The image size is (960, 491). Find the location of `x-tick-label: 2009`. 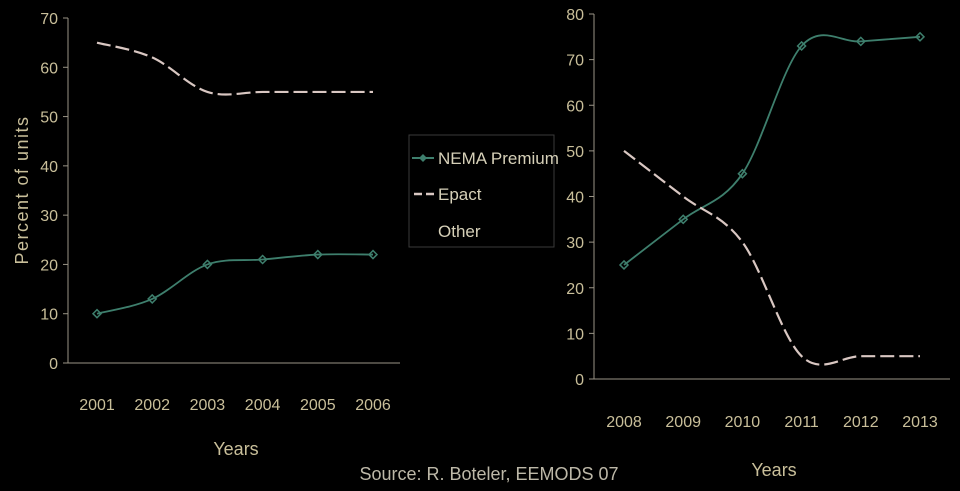

x-tick-label: 2009 is located at coordinates (683, 422).